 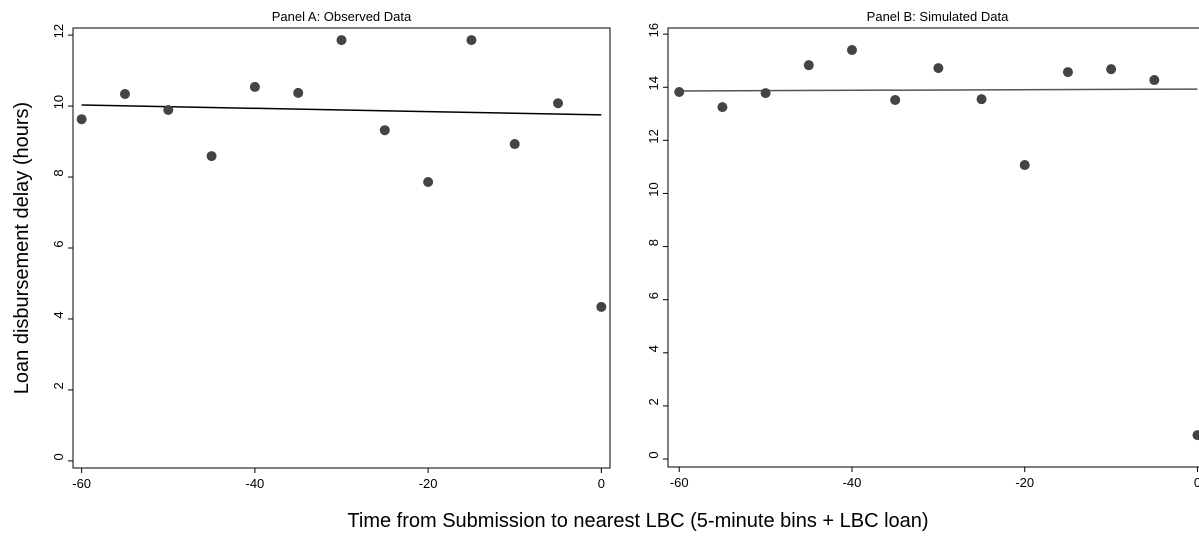 What do you see at coordinates (653, 30) in the screenshot?
I see `y-tick-label: 16` at bounding box center [653, 30].